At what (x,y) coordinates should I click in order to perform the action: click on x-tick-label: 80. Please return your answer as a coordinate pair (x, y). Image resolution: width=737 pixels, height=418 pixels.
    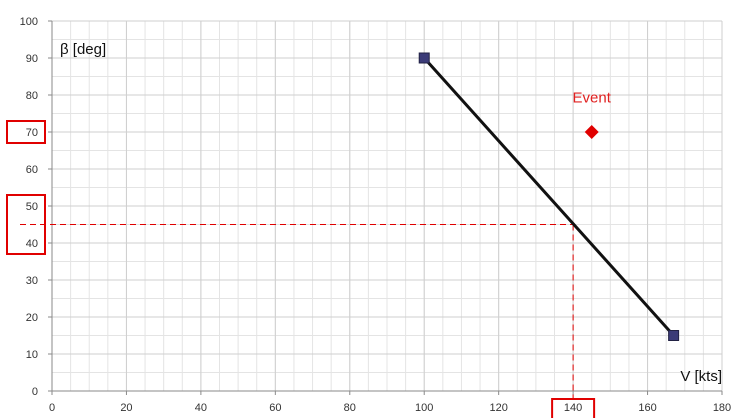
    Looking at the image, I should click on (350, 408).